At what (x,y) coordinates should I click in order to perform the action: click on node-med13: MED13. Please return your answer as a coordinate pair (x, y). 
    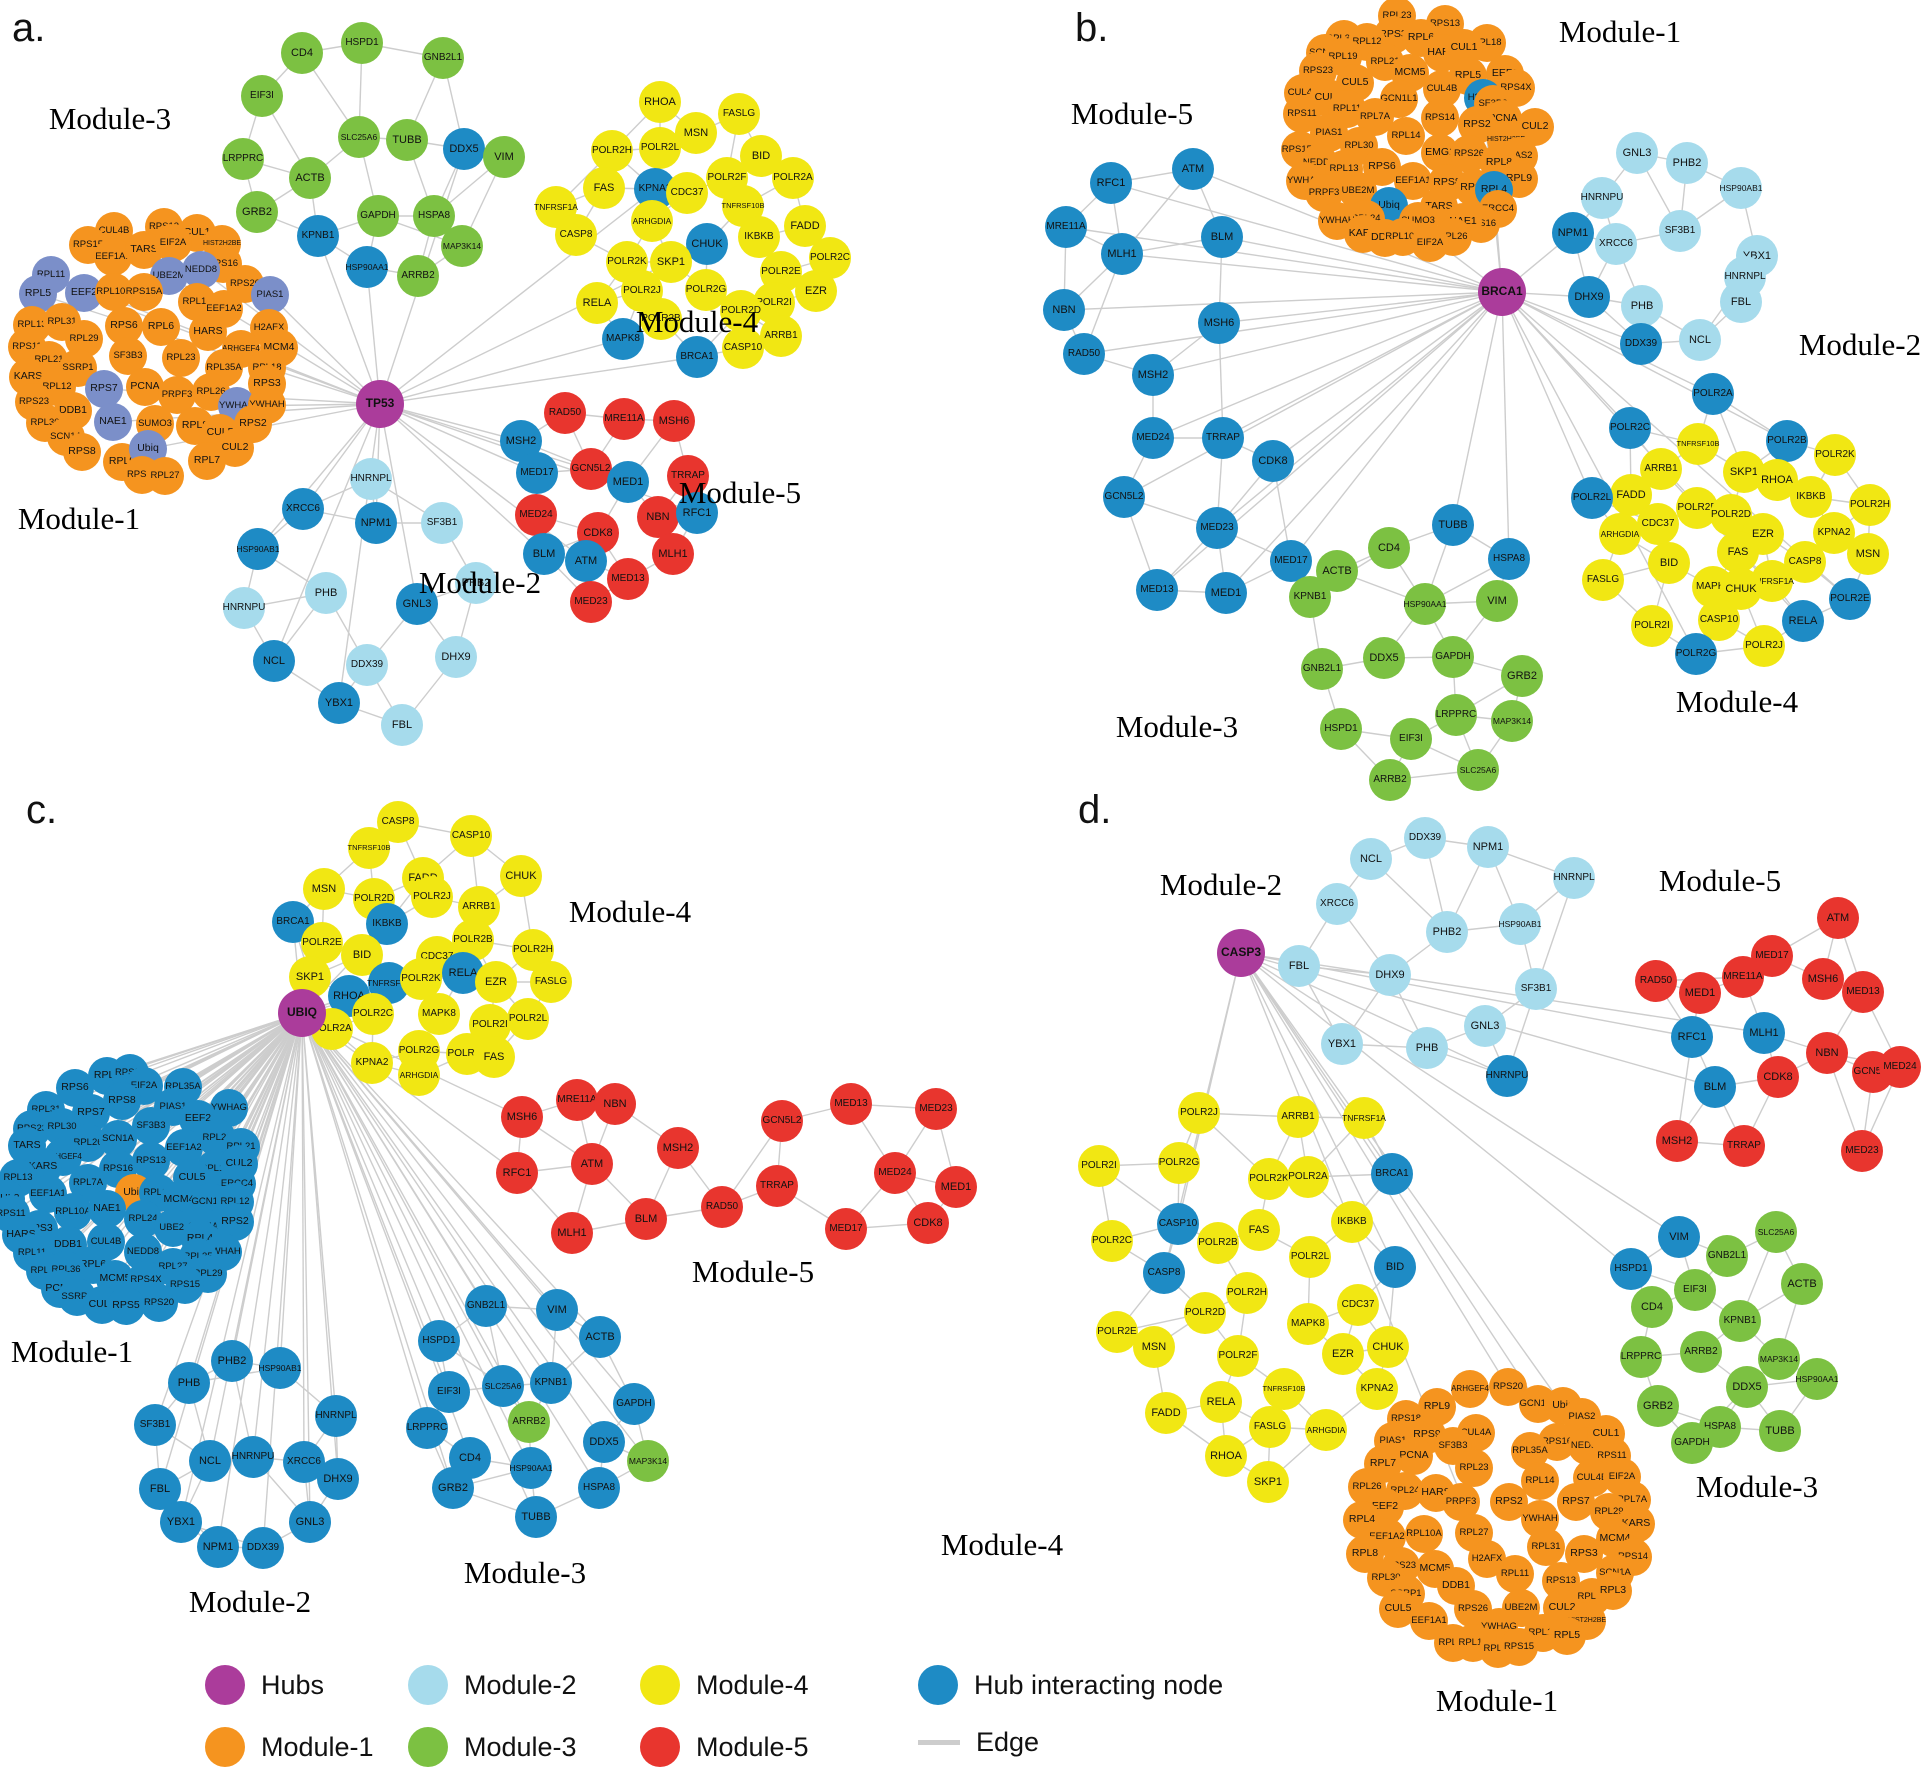
    Looking at the image, I should click on (851, 1104).